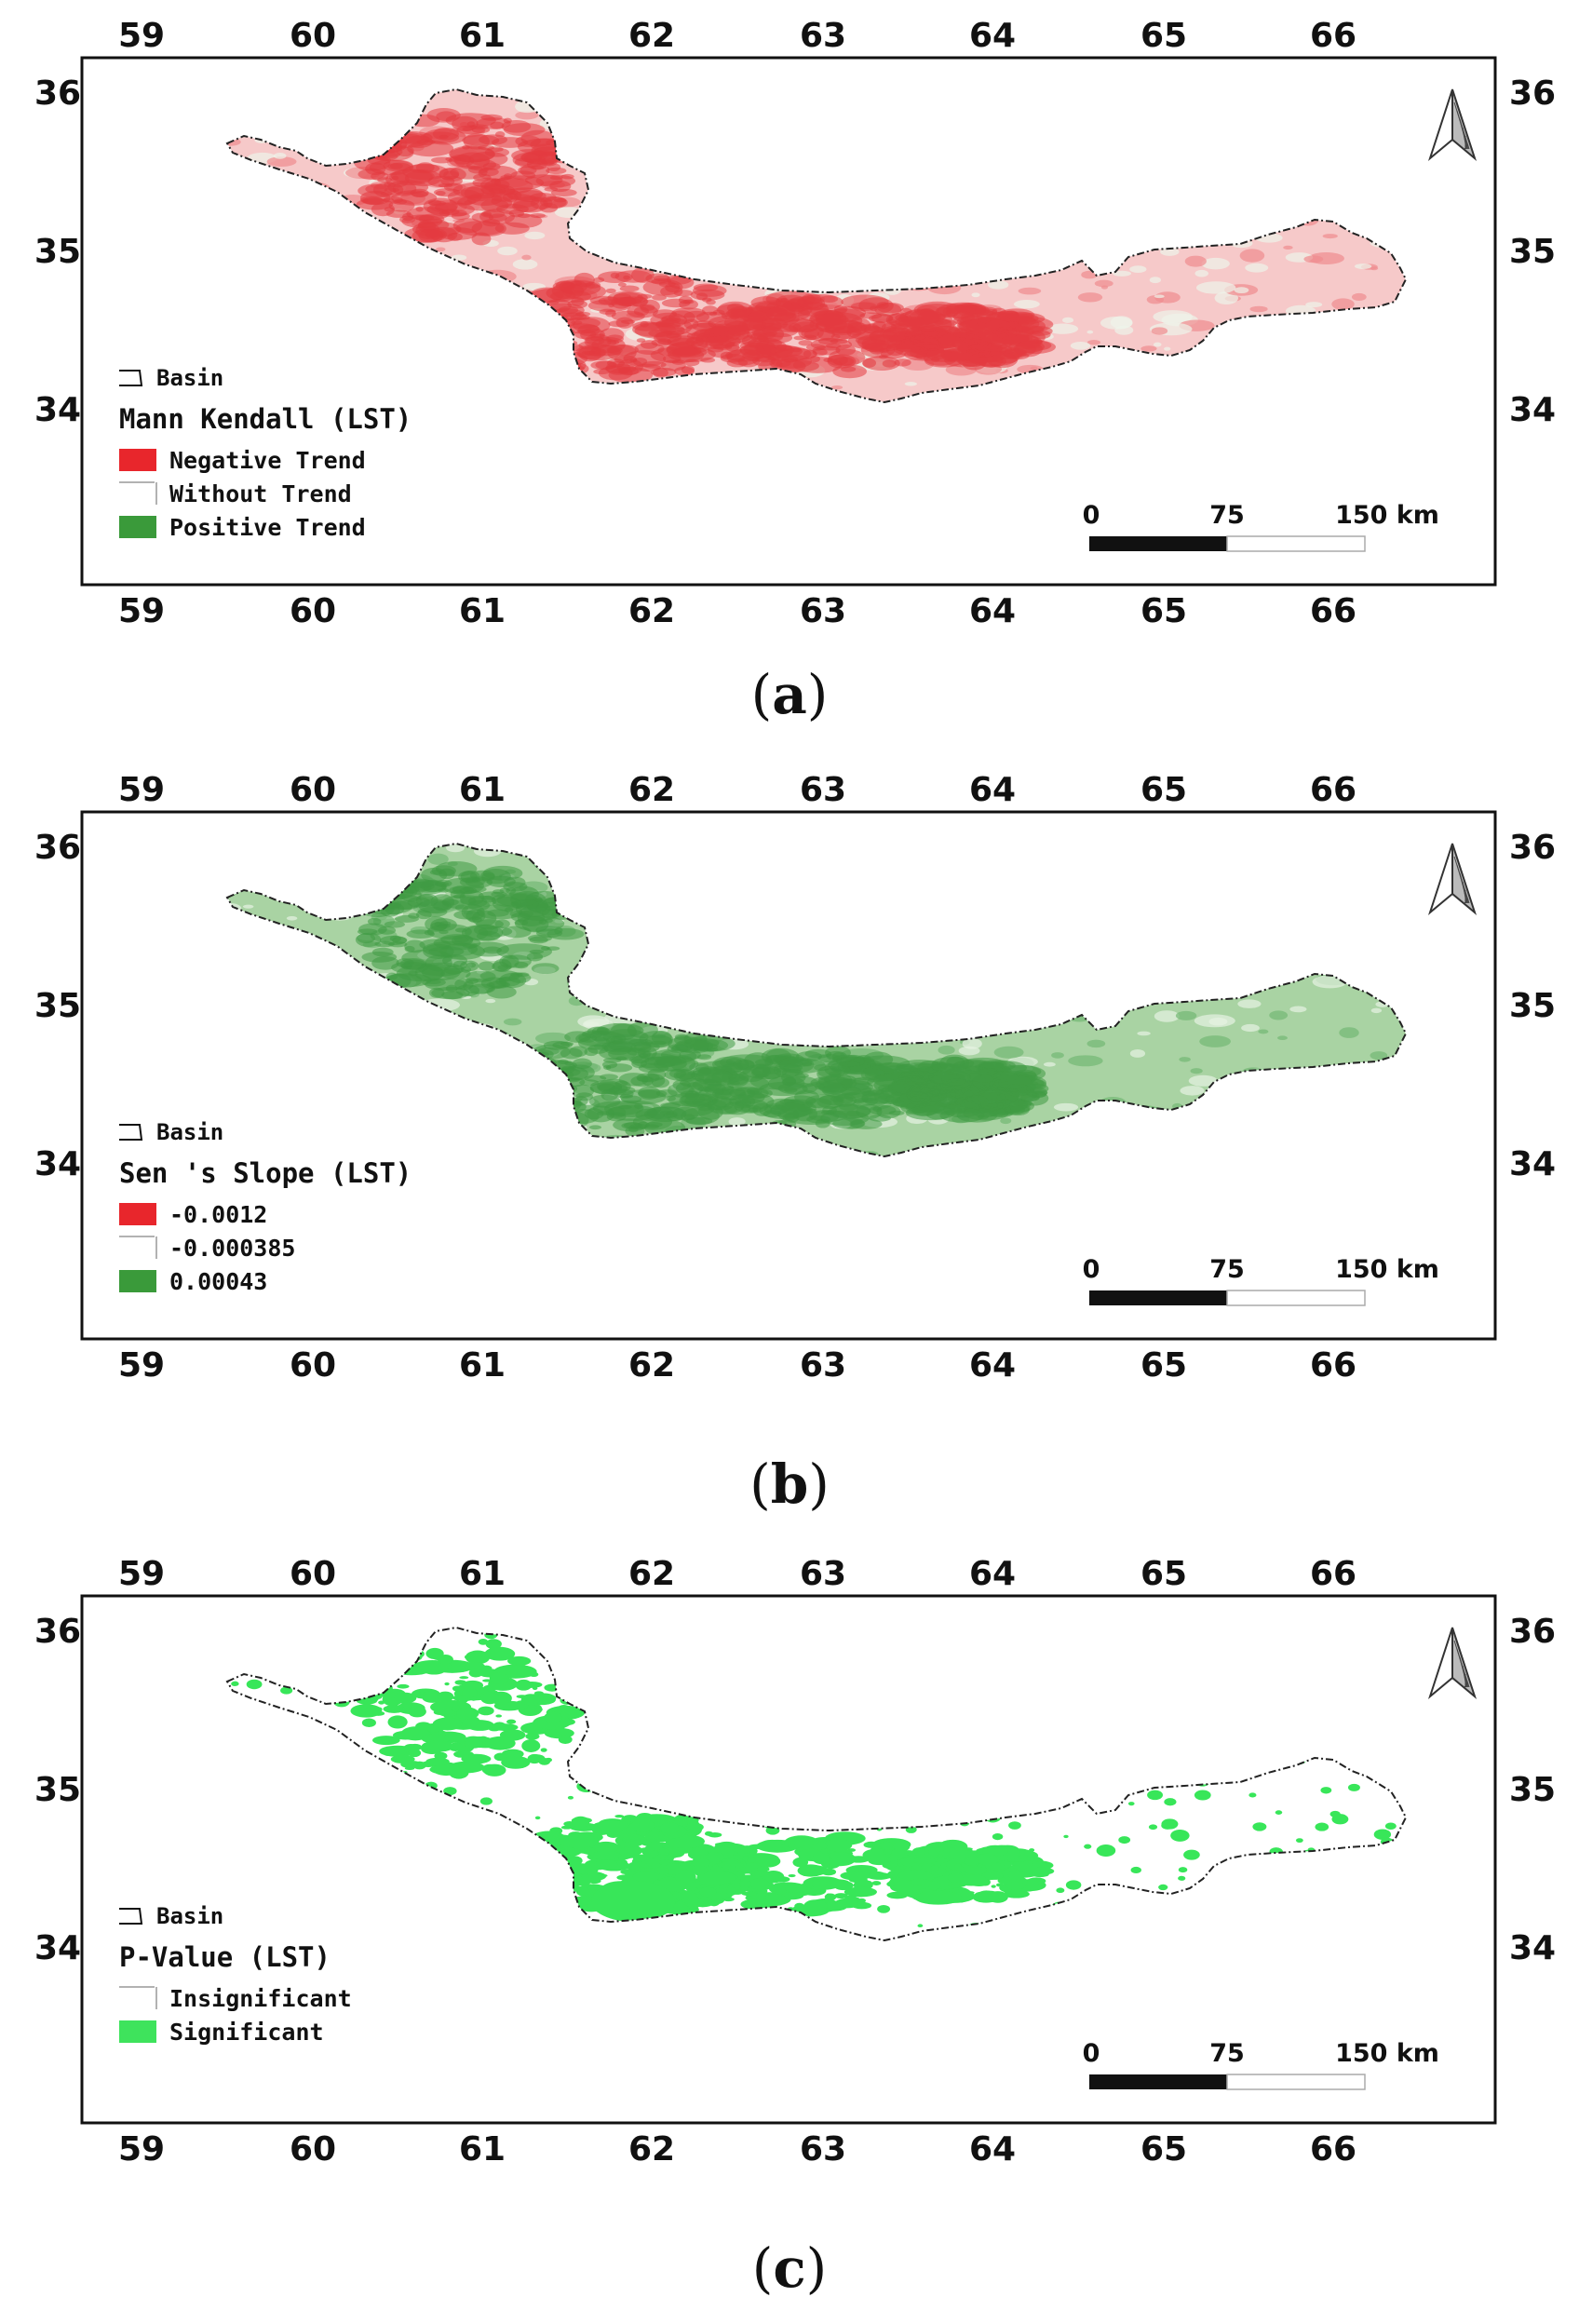 The width and height of the screenshot is (1579, 2324). Describe the element at coordinates (789, 695) in the screenshot. I see `caption-a: (a)` at that location.